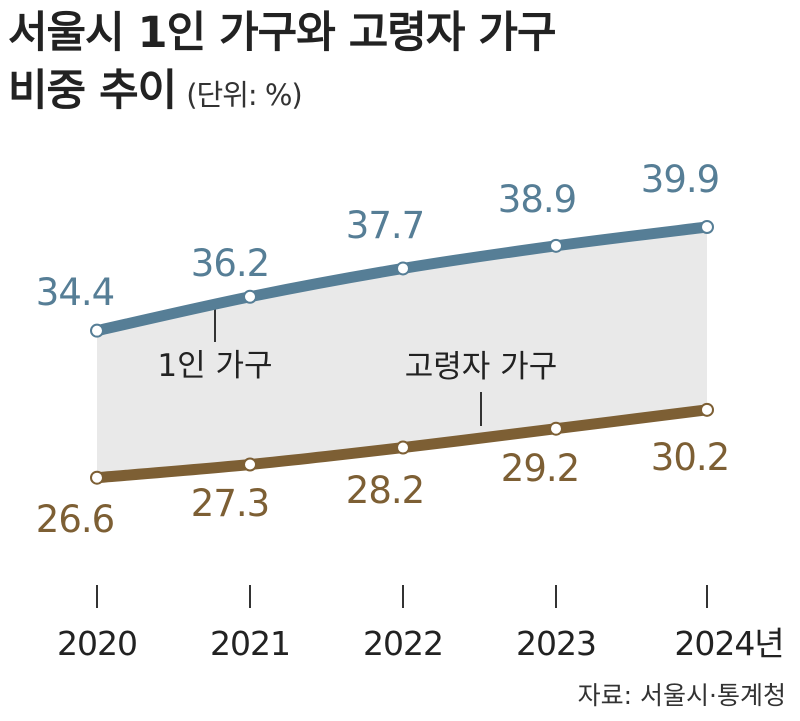 The image size is (800, 721). What do you see at coordinates (556, 428) in the screenshot?
I see `data-point-s2-2023` at bounding box center [556, 428].